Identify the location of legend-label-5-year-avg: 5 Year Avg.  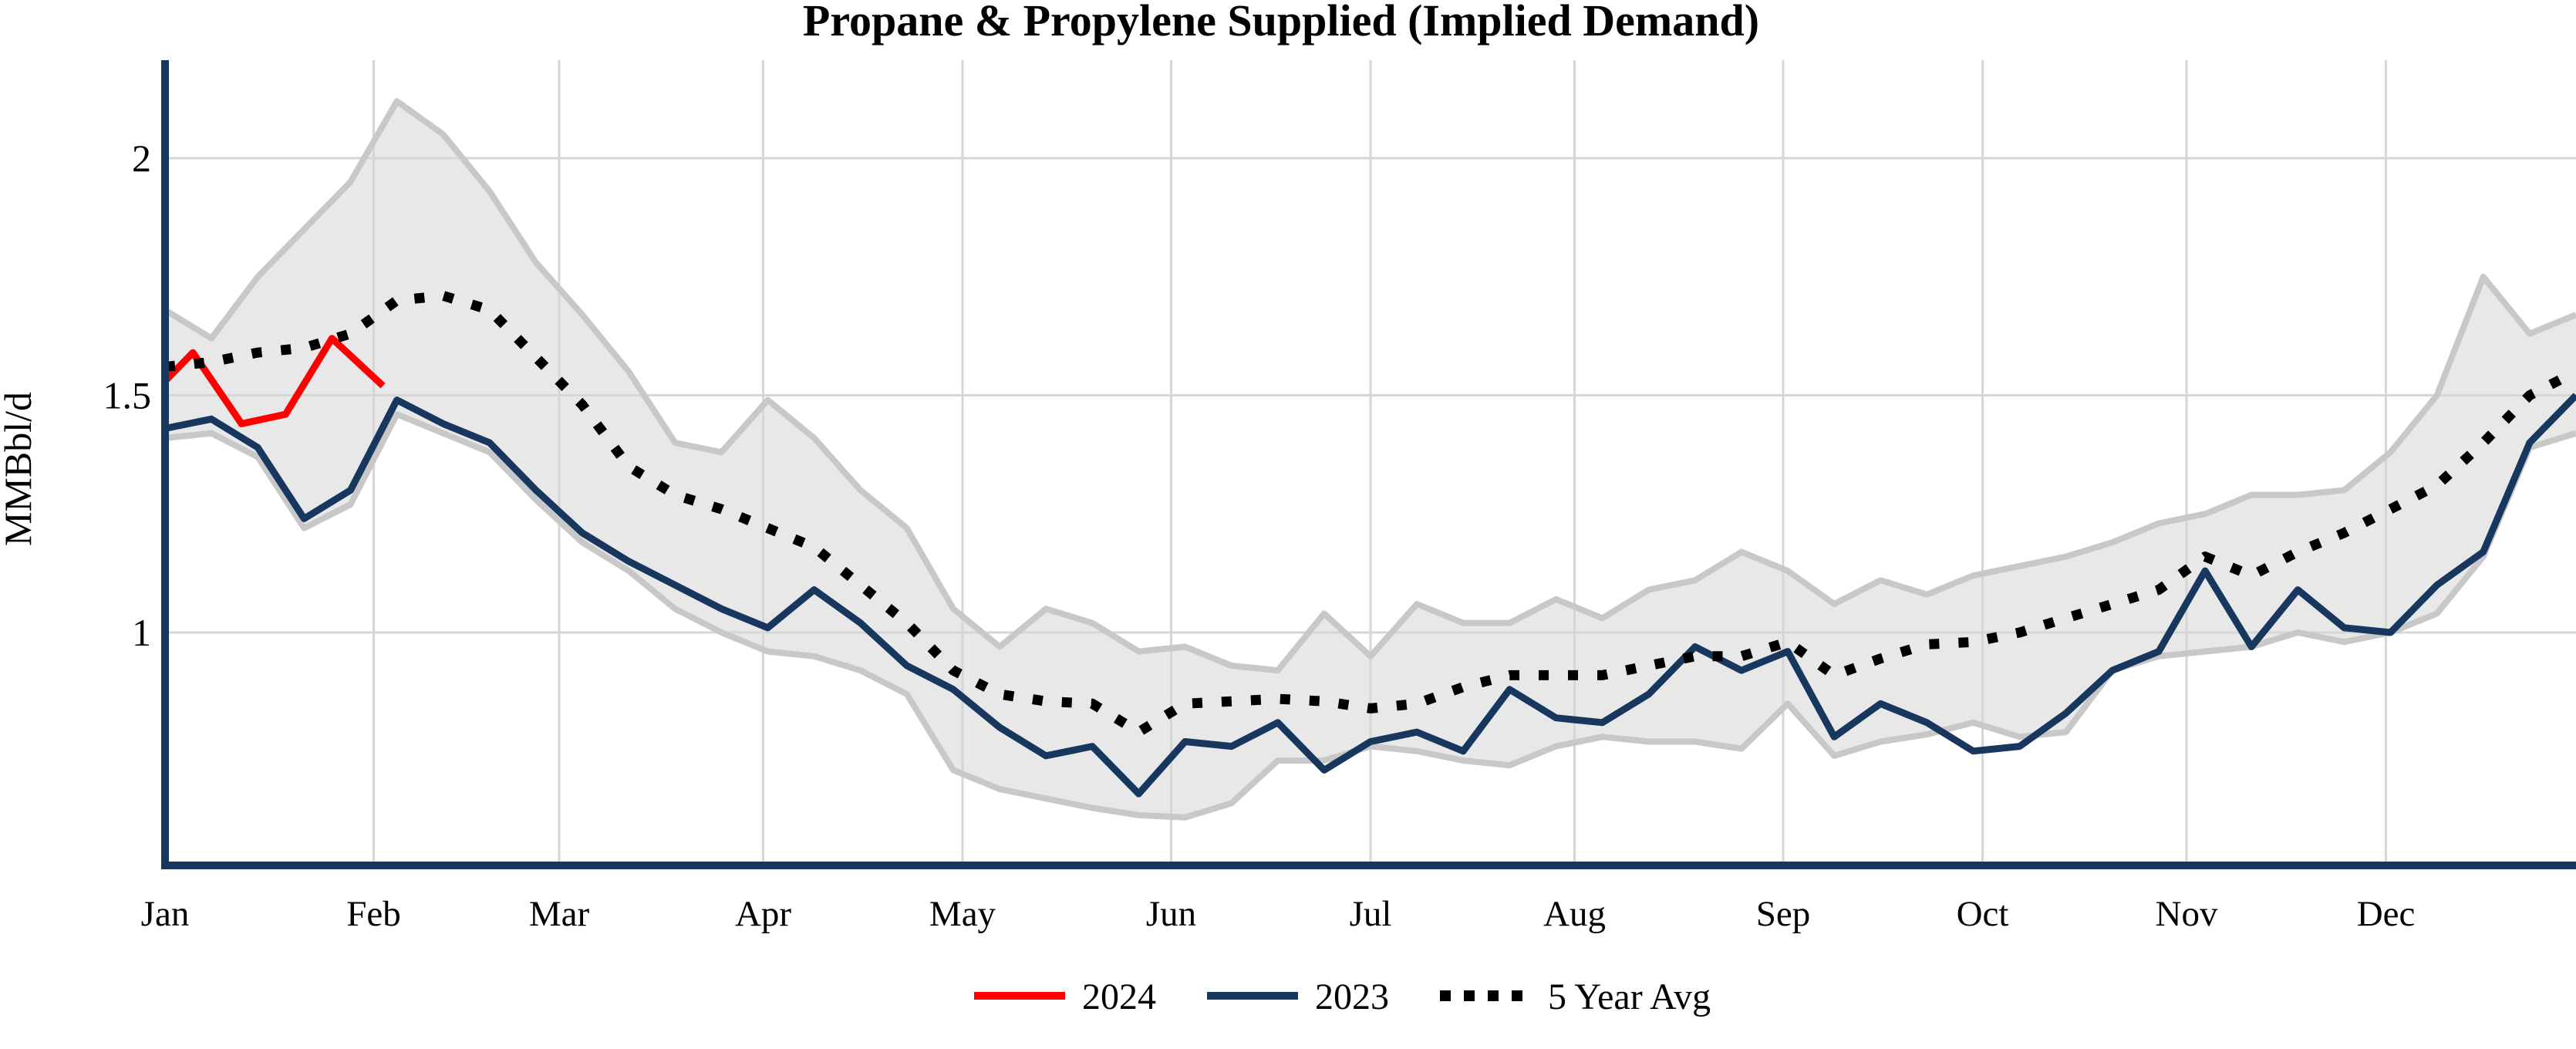
(1629, 996).